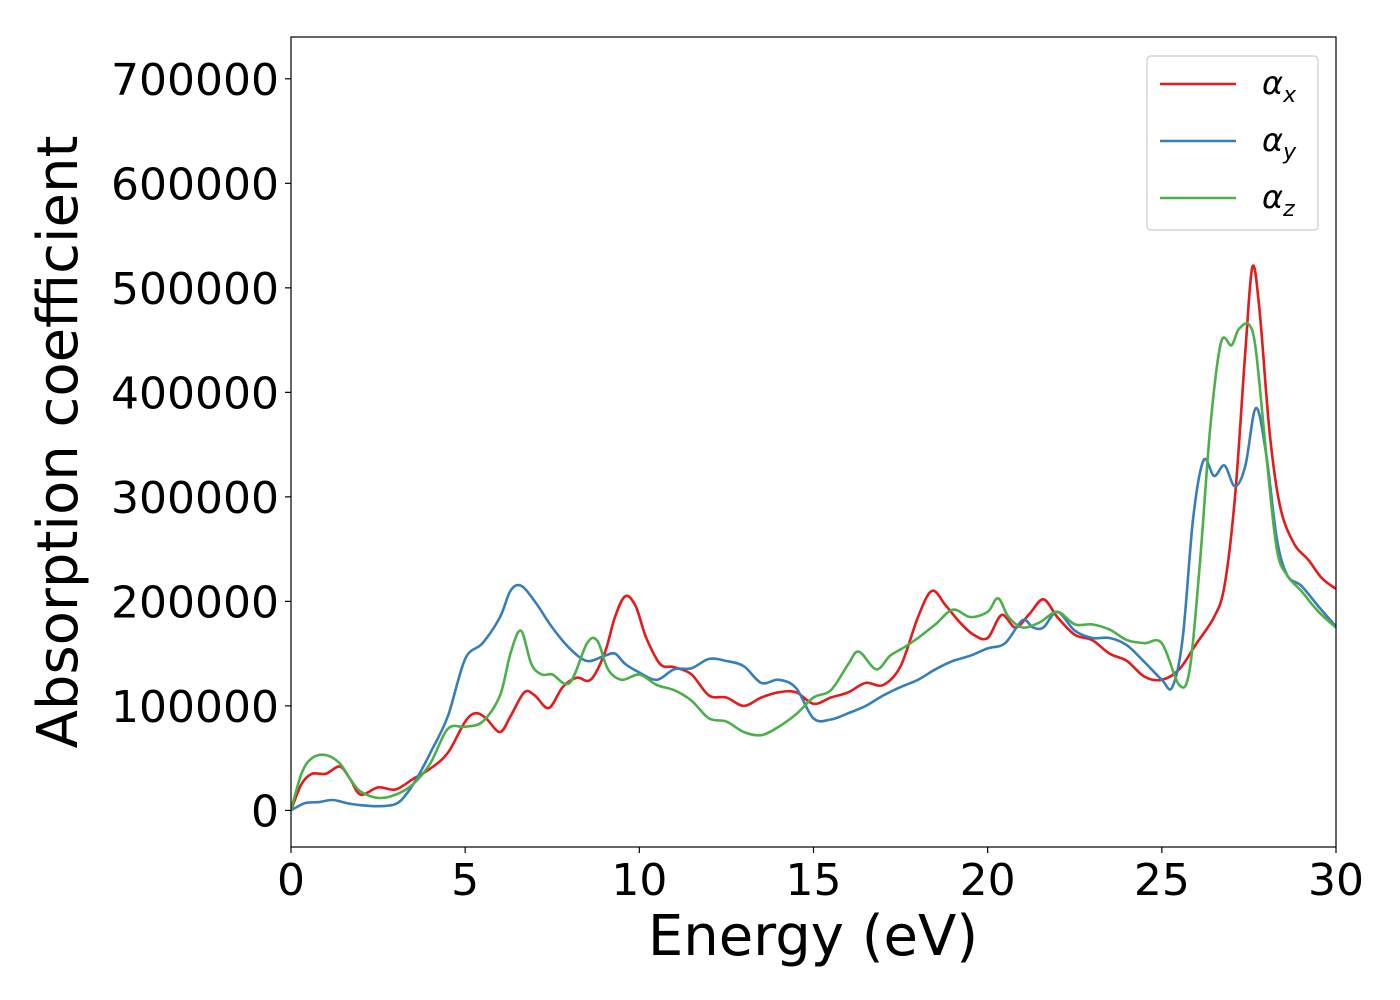  What do you see at coordinates (195, 707) in the screenshot?
I see `y-tick-label: 100000` at bounding box center [195, 707].